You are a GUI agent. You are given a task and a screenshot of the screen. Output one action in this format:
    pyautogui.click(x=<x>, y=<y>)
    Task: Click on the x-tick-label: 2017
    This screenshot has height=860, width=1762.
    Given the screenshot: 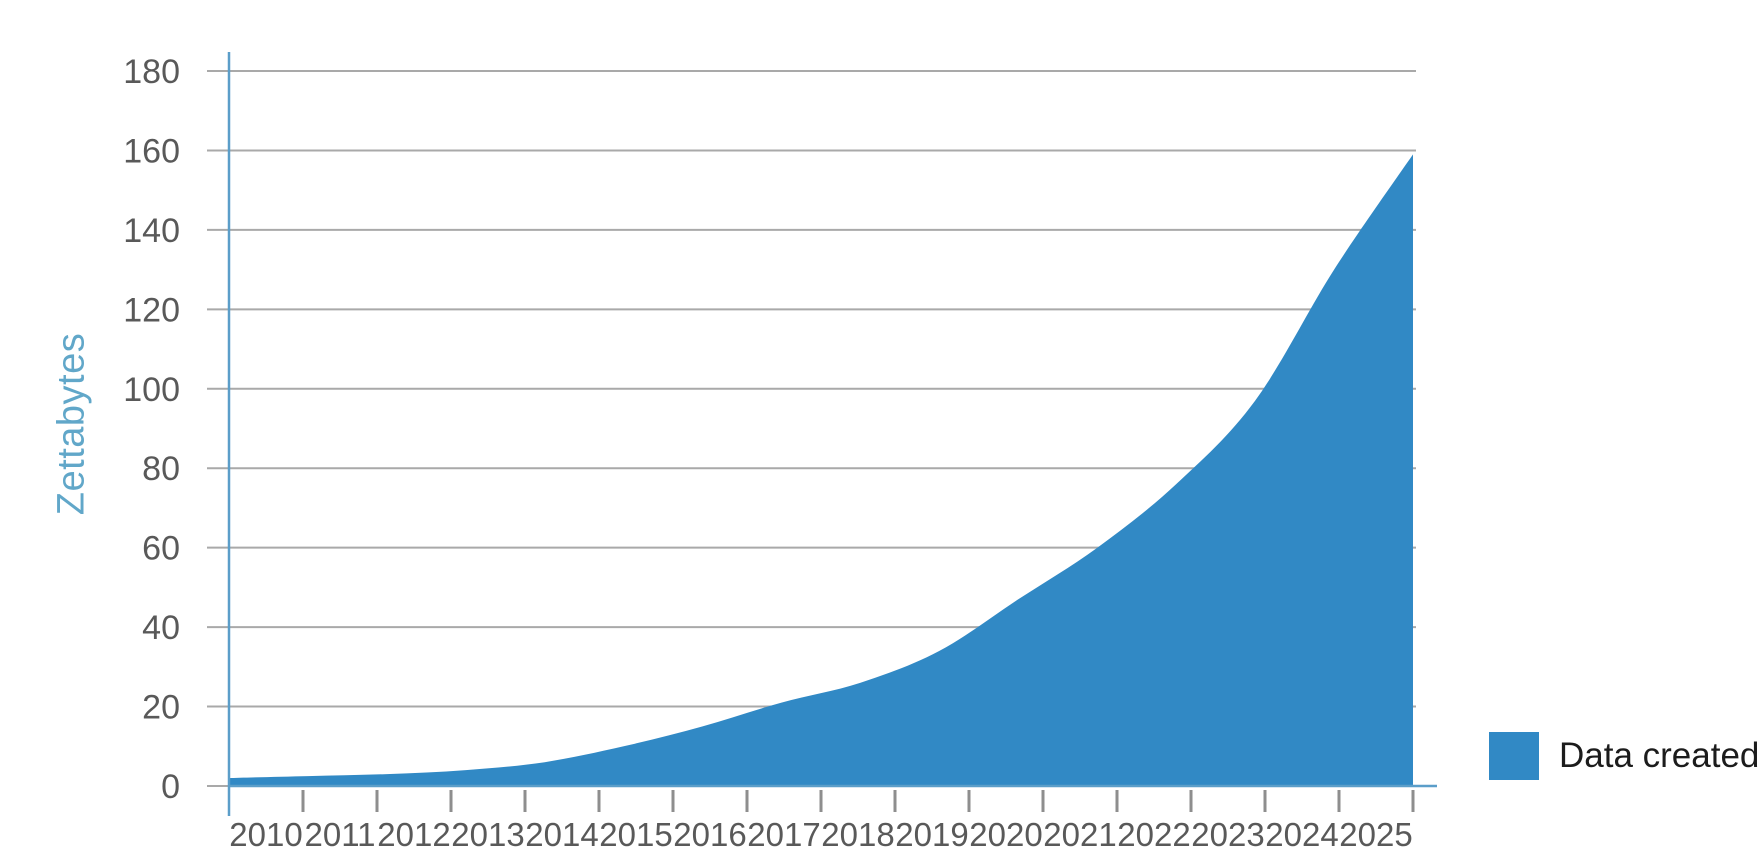 What is the action you would take?
    pyautogui.click(x=783, y=834)
    